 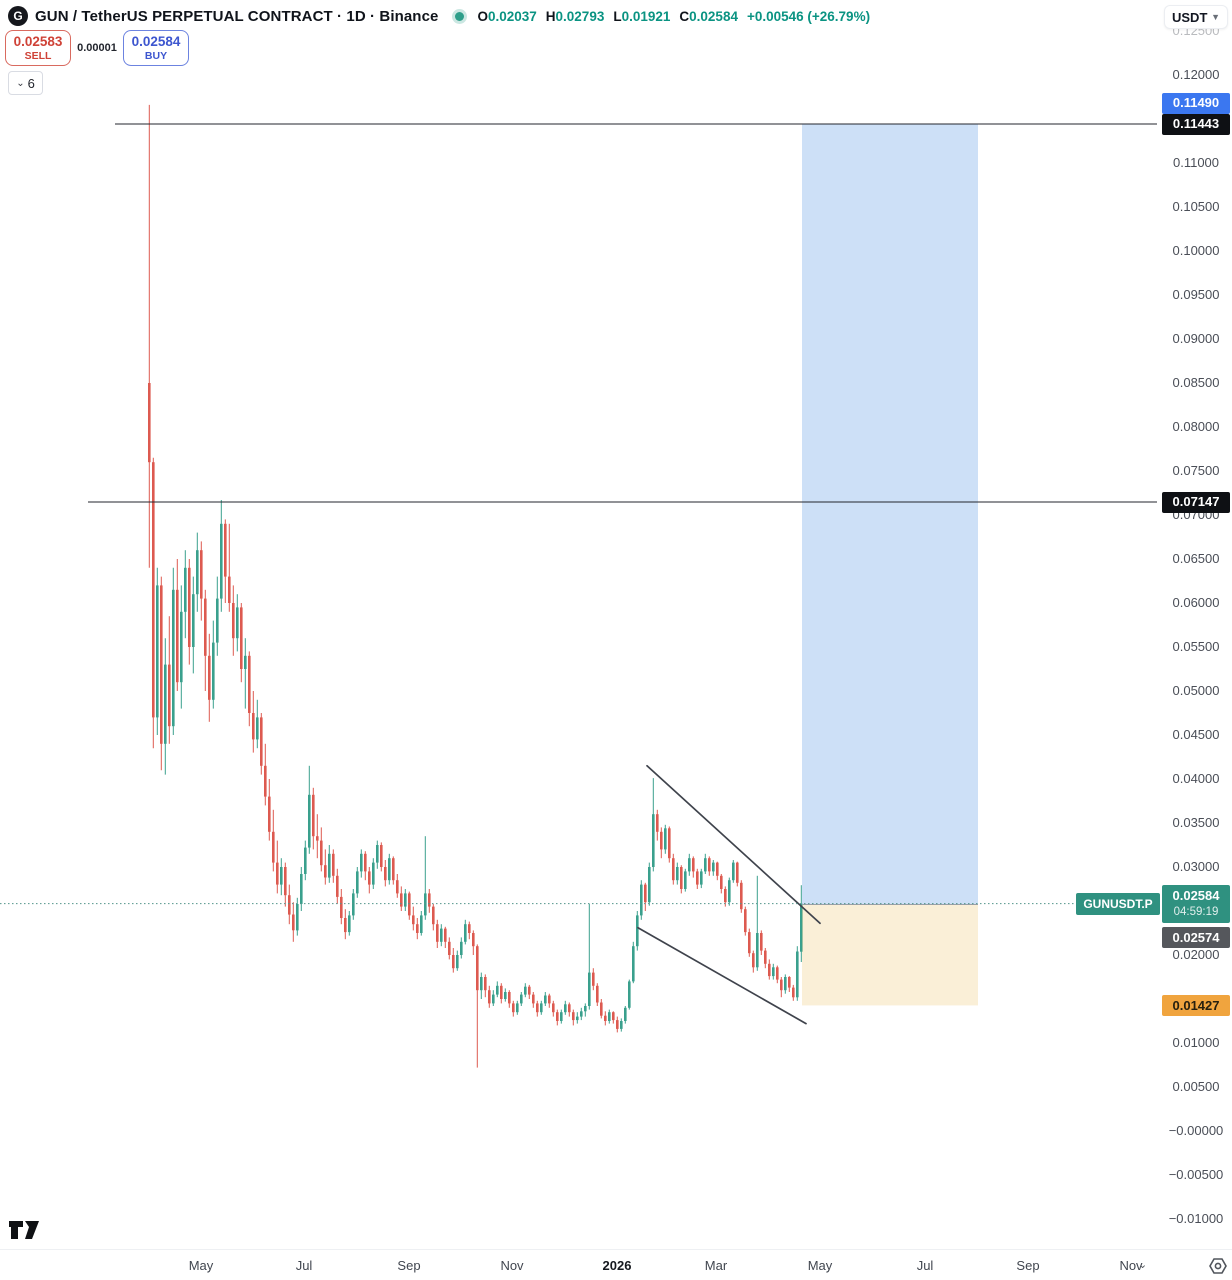 I want to click on currency-selector: USDT ▼, so click(x=1196, y=17).